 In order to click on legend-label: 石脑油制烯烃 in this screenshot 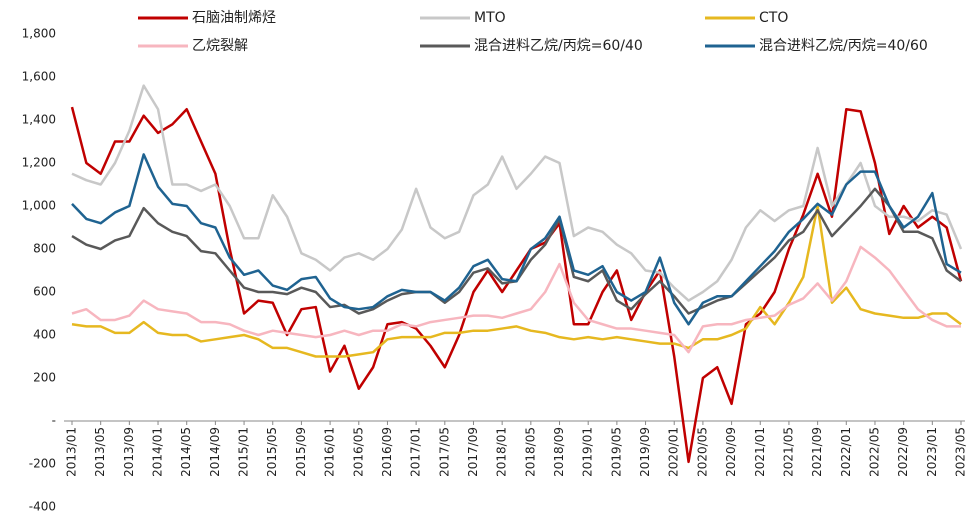, I will do `click(234, 18)`.